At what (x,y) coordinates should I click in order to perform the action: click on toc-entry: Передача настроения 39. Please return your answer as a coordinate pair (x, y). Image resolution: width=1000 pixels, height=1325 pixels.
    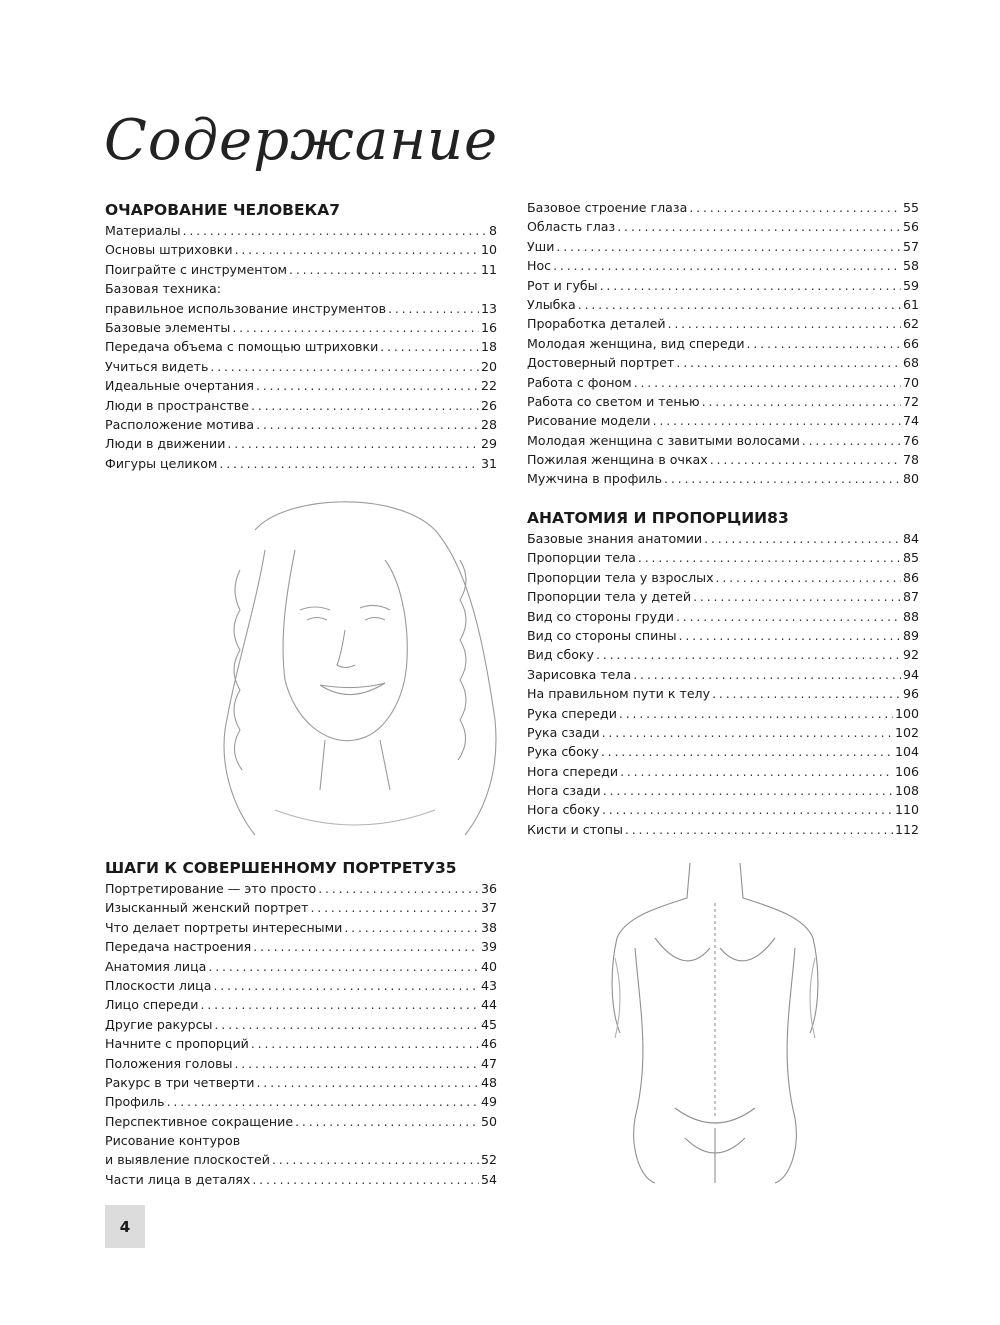
    Looking at the image, I should click on (301, 946).